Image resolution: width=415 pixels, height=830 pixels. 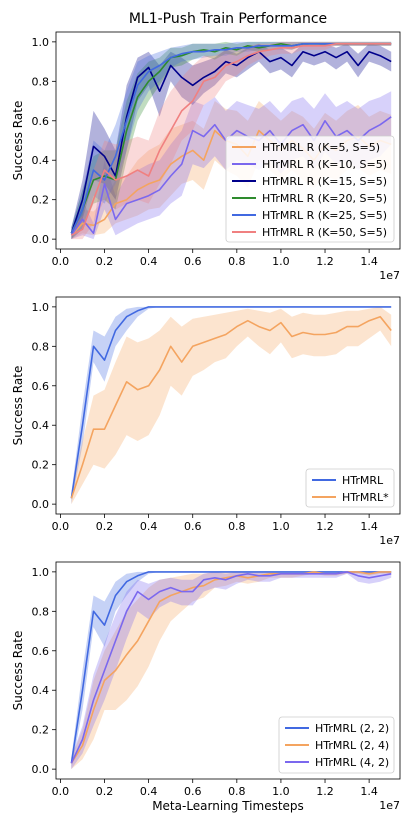 What do you see at coordinates (365, 497) in the screenshot?
I see `legend-label: HTrMRL*` at bounding box center [365, 497].